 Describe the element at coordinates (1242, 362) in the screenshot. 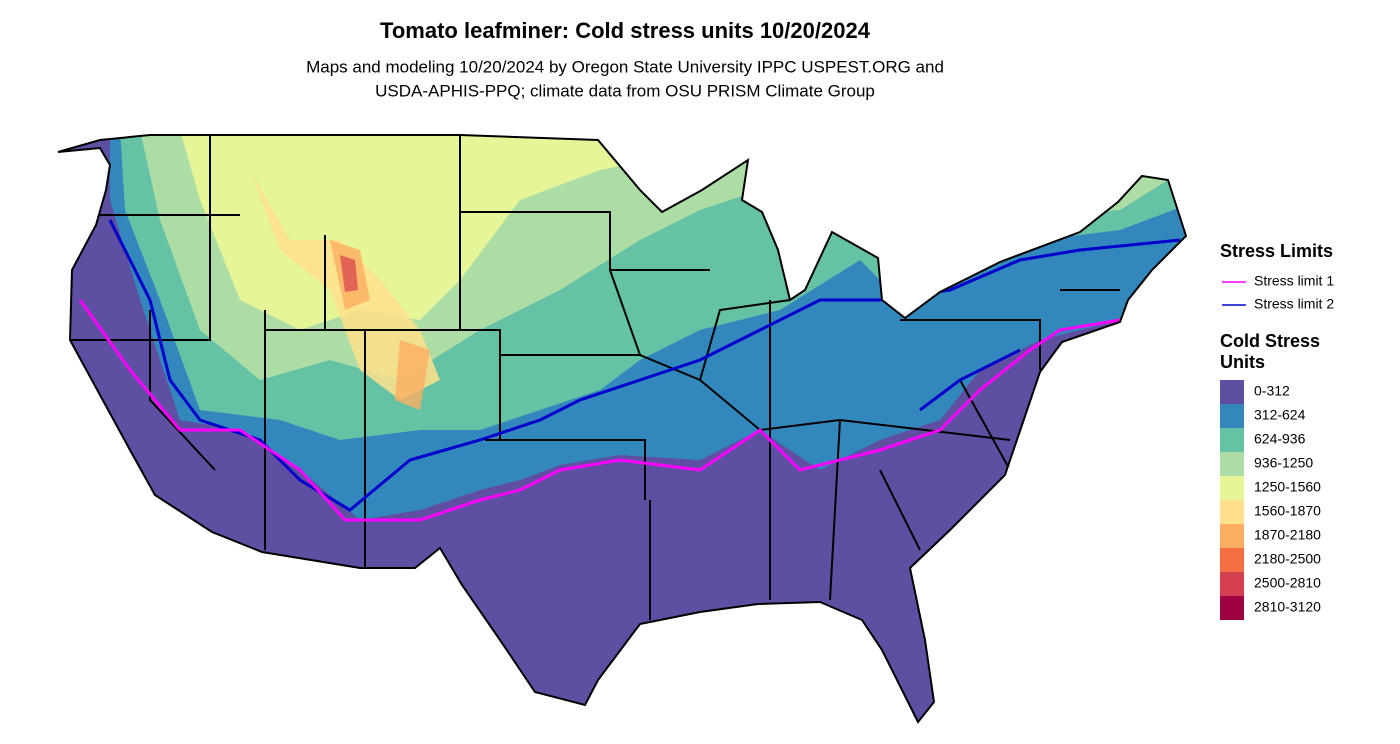

I see `legend-title: Units` at that location.